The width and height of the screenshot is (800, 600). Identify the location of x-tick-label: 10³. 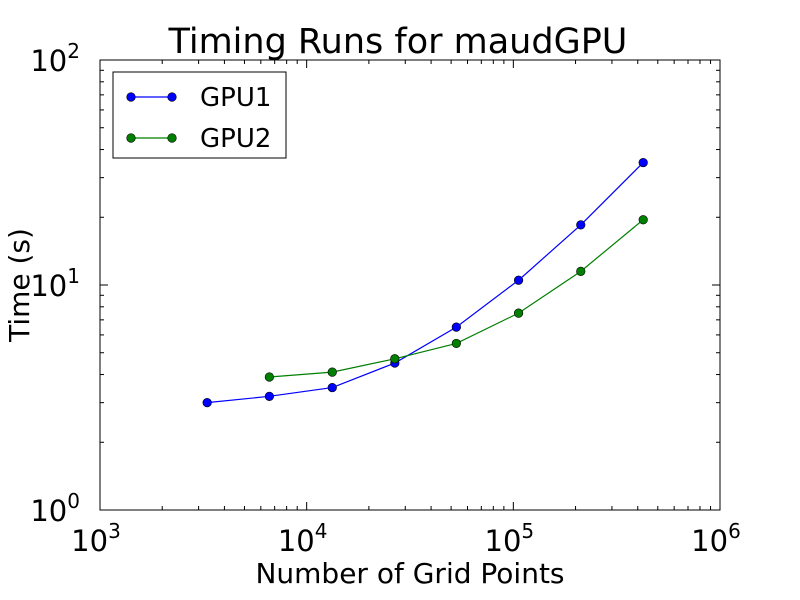
(96, 538).